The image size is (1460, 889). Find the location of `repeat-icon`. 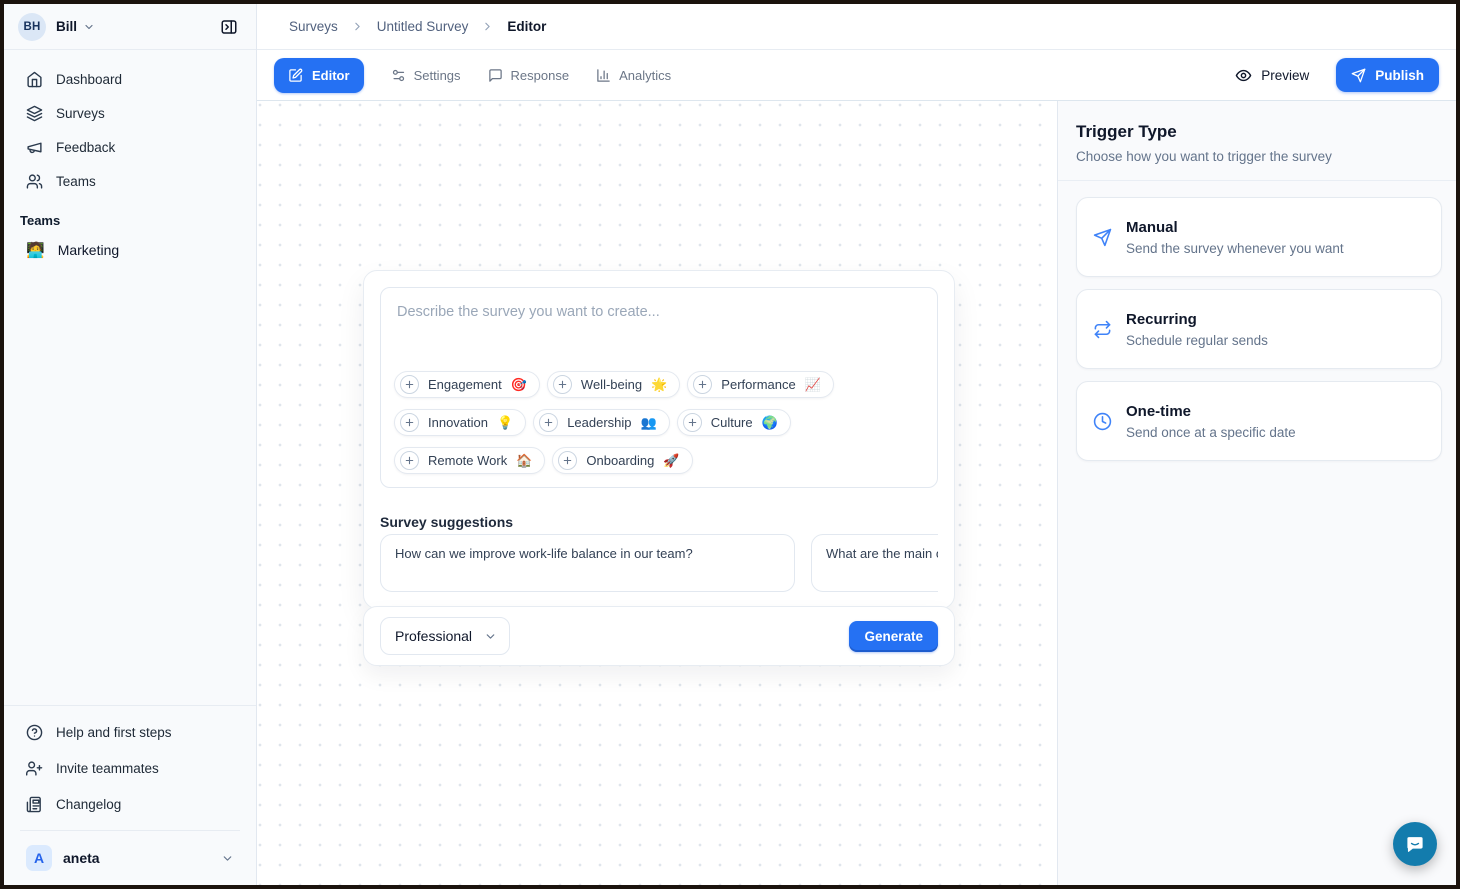

repeat-icon is located at coordinates (1102, 329).